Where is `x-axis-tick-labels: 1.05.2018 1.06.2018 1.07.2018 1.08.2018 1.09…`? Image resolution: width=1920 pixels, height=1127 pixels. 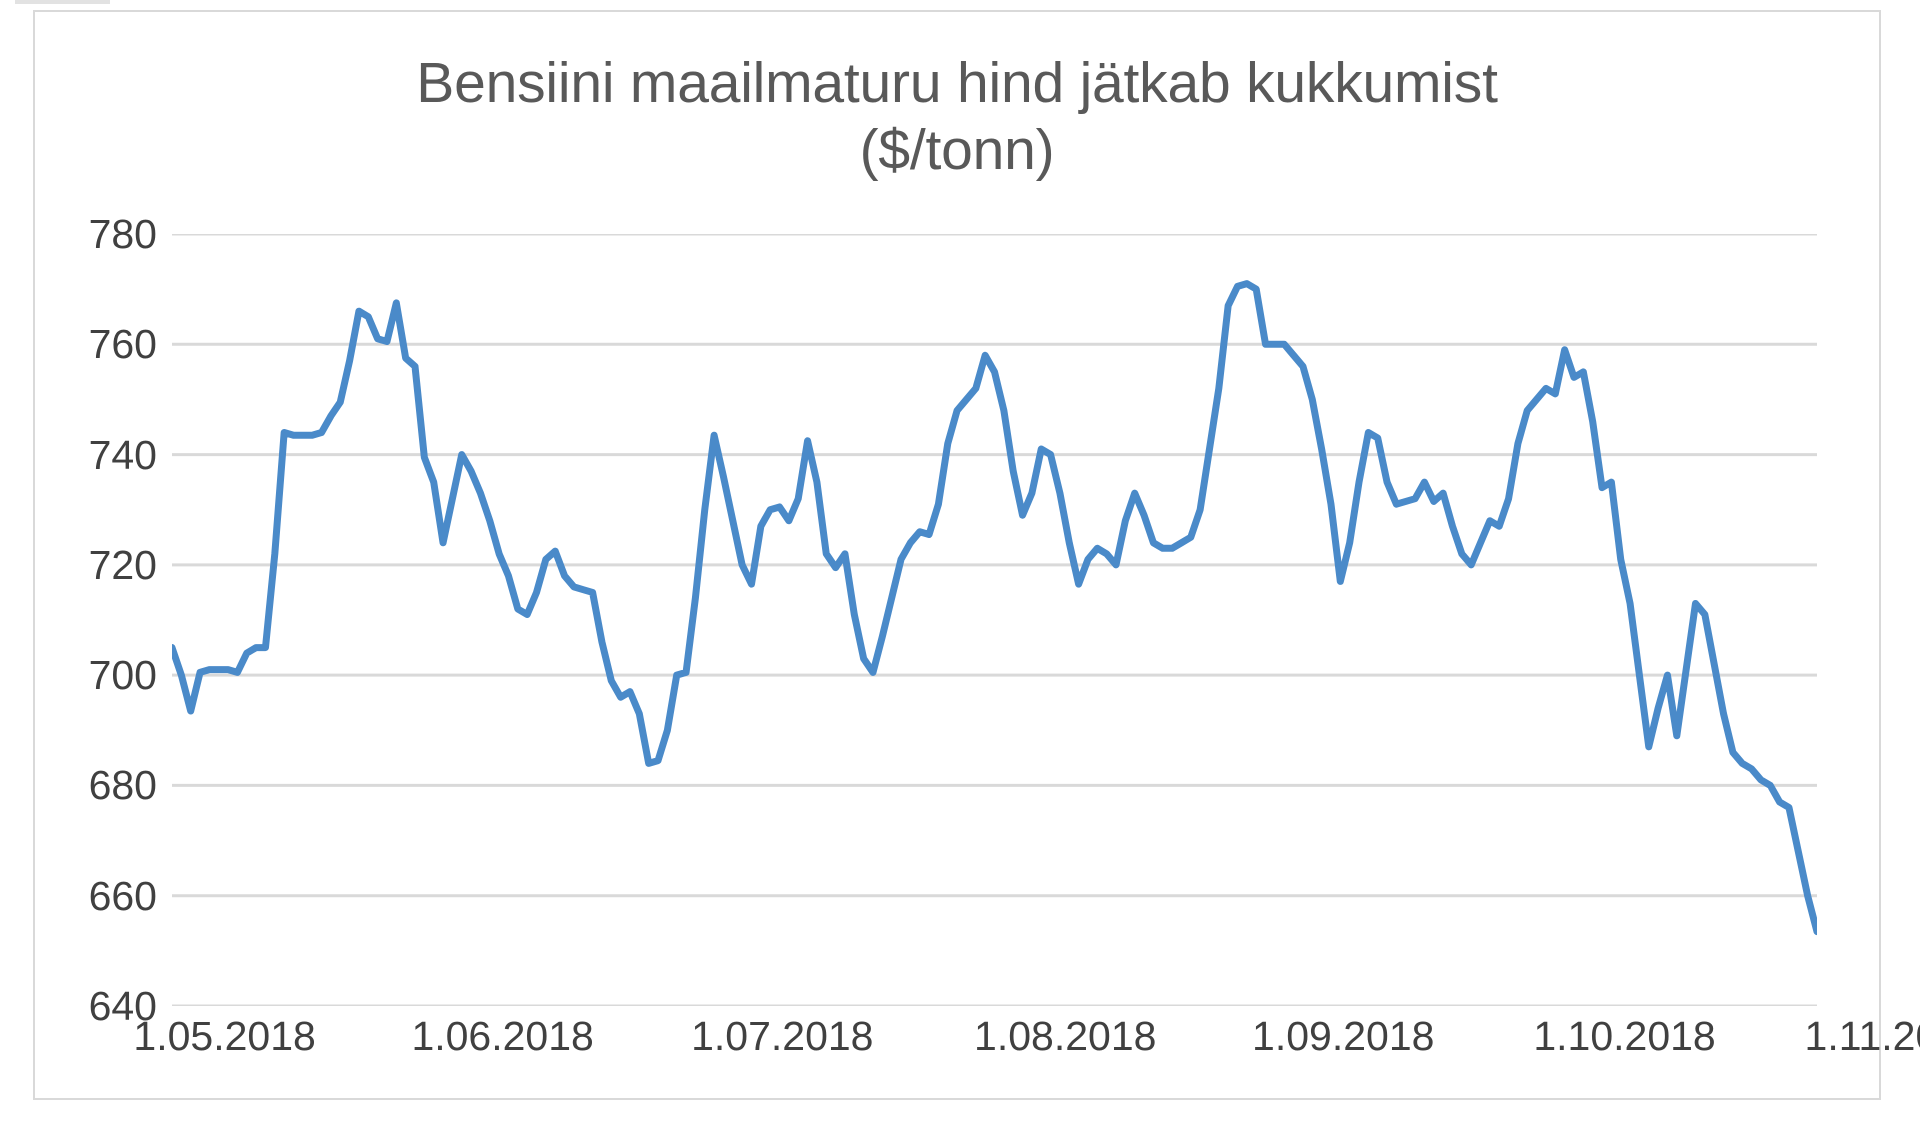 x-axis-tick-labels: 1.05.2018 1.06.2018 1.07.2018 1.08.2018 1.09… is located at coordinates (1026, 1044).